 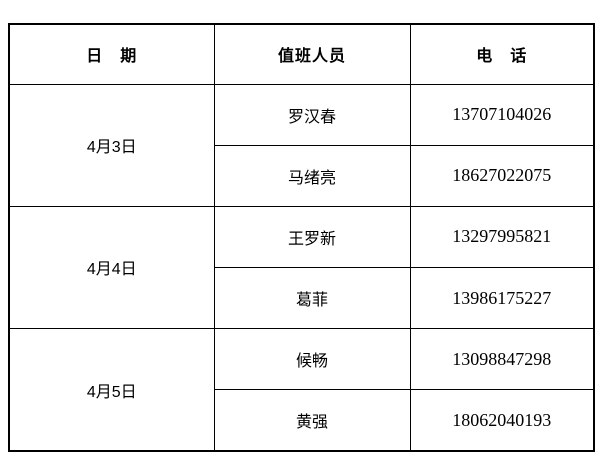 I want to click on phone-cell: 13098847298, so click(x=502, y=359).